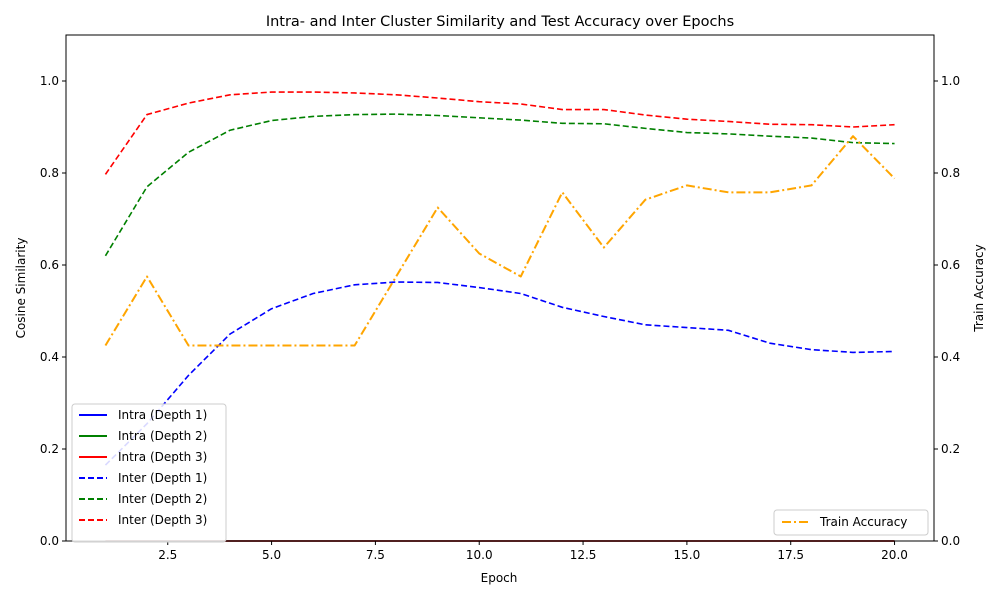  Describe the element at coordinates (162, 436) in the screenshot. I see `legend-label: Intra (Depth 2)` at that location.